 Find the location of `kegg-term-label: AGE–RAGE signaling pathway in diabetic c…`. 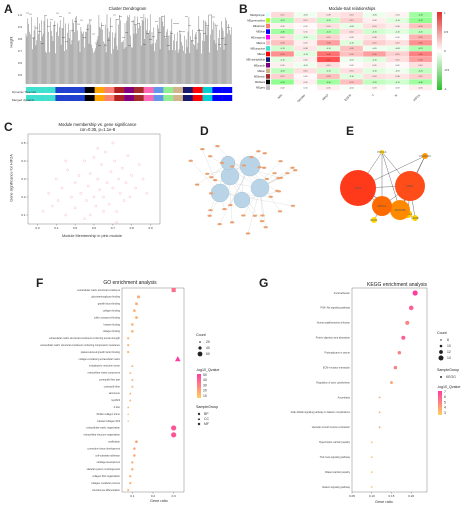

kegg-term-label: AGE–RAGE signaling pathway in diabetic c… is located at coordinates (321, 412).